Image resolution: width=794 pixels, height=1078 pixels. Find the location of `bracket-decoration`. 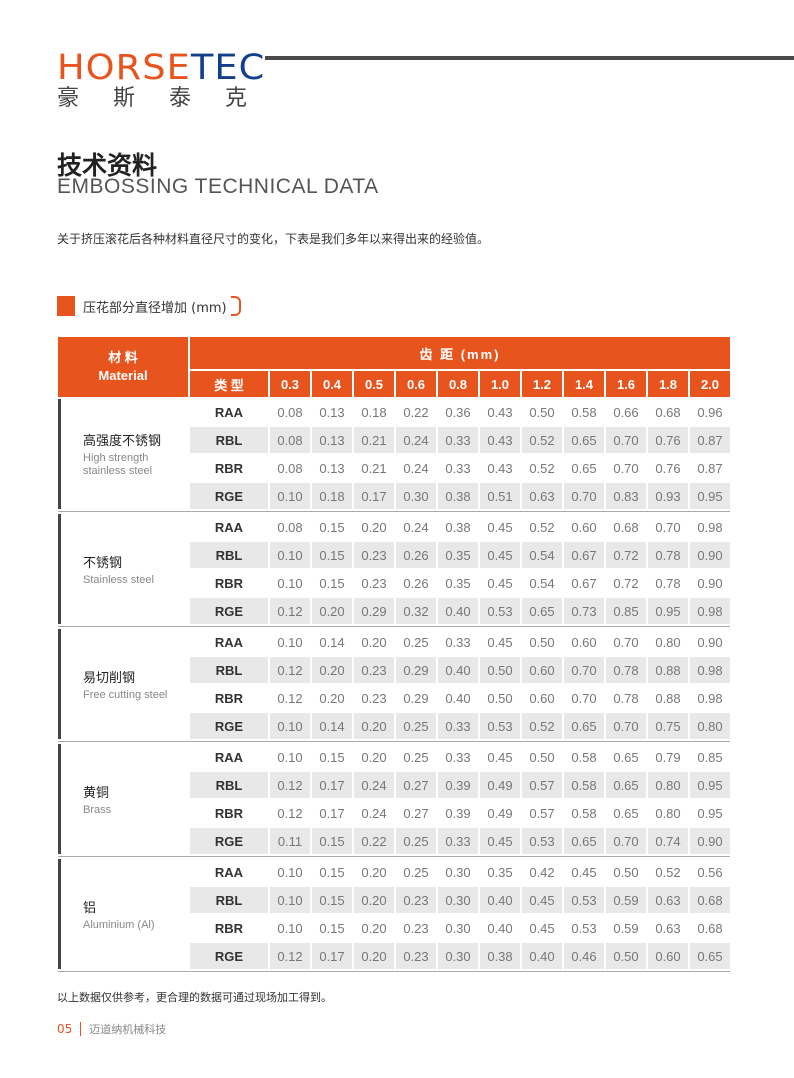

bracket-decoration is located at coordinates (235, 306).